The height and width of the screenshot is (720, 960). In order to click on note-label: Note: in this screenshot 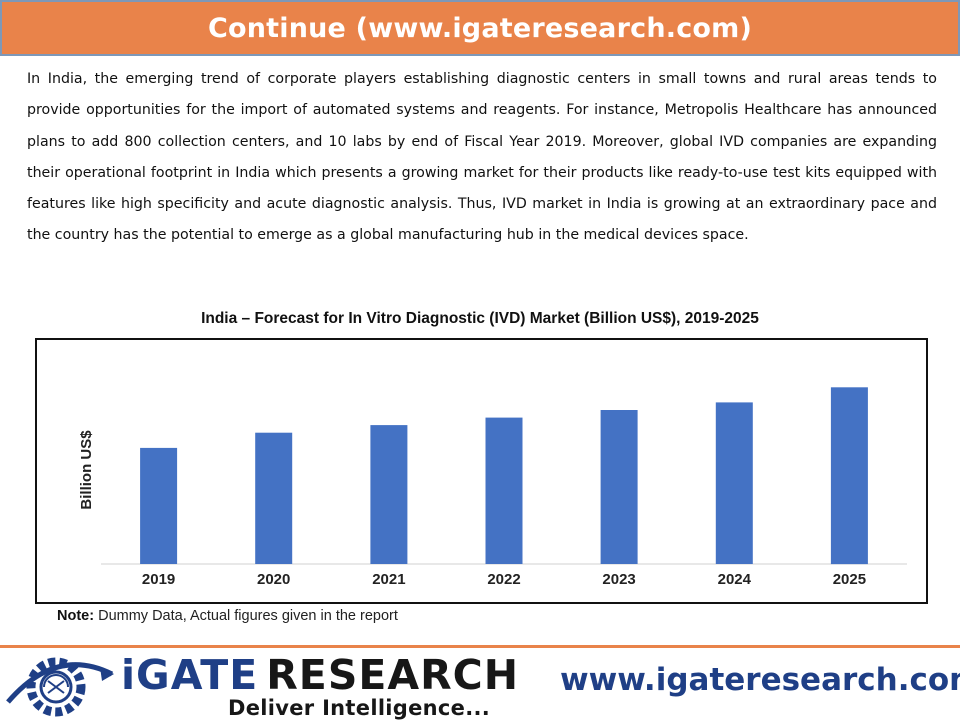, I will do `click(76, 616)`.